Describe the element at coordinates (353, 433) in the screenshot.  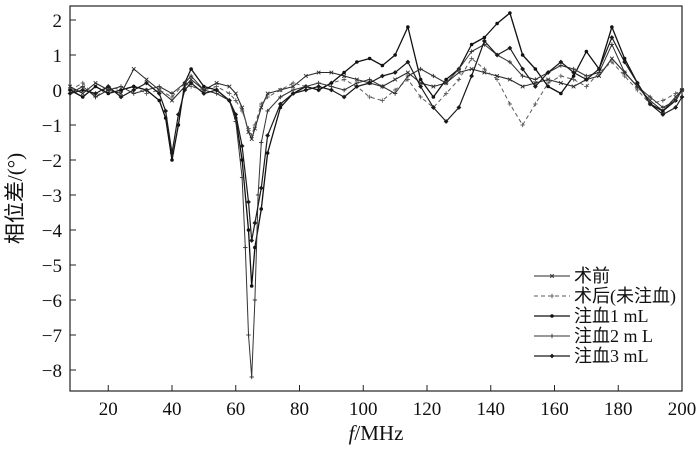
I see `x-axis-title-variable: f` at that location.